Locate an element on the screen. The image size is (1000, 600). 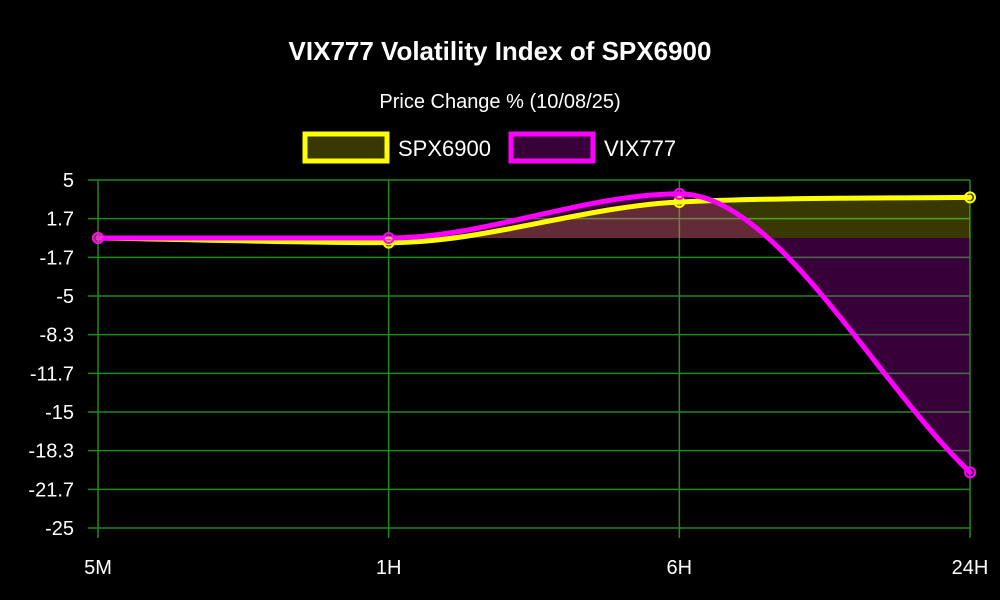
x-axis-ticks: 5M 1H 6H 24H is located at coordinates (536, 568).